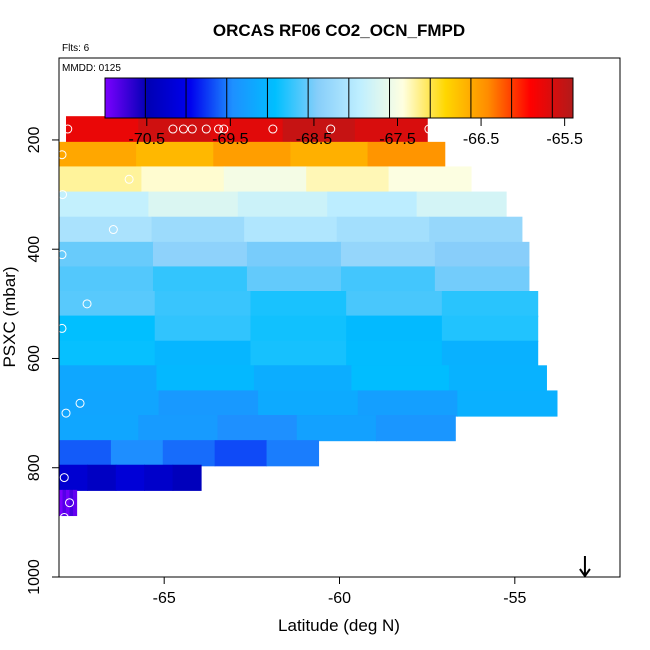  Describe the element at coordinates (339, 98) in the screenshot. I see `colorbar` at that location.